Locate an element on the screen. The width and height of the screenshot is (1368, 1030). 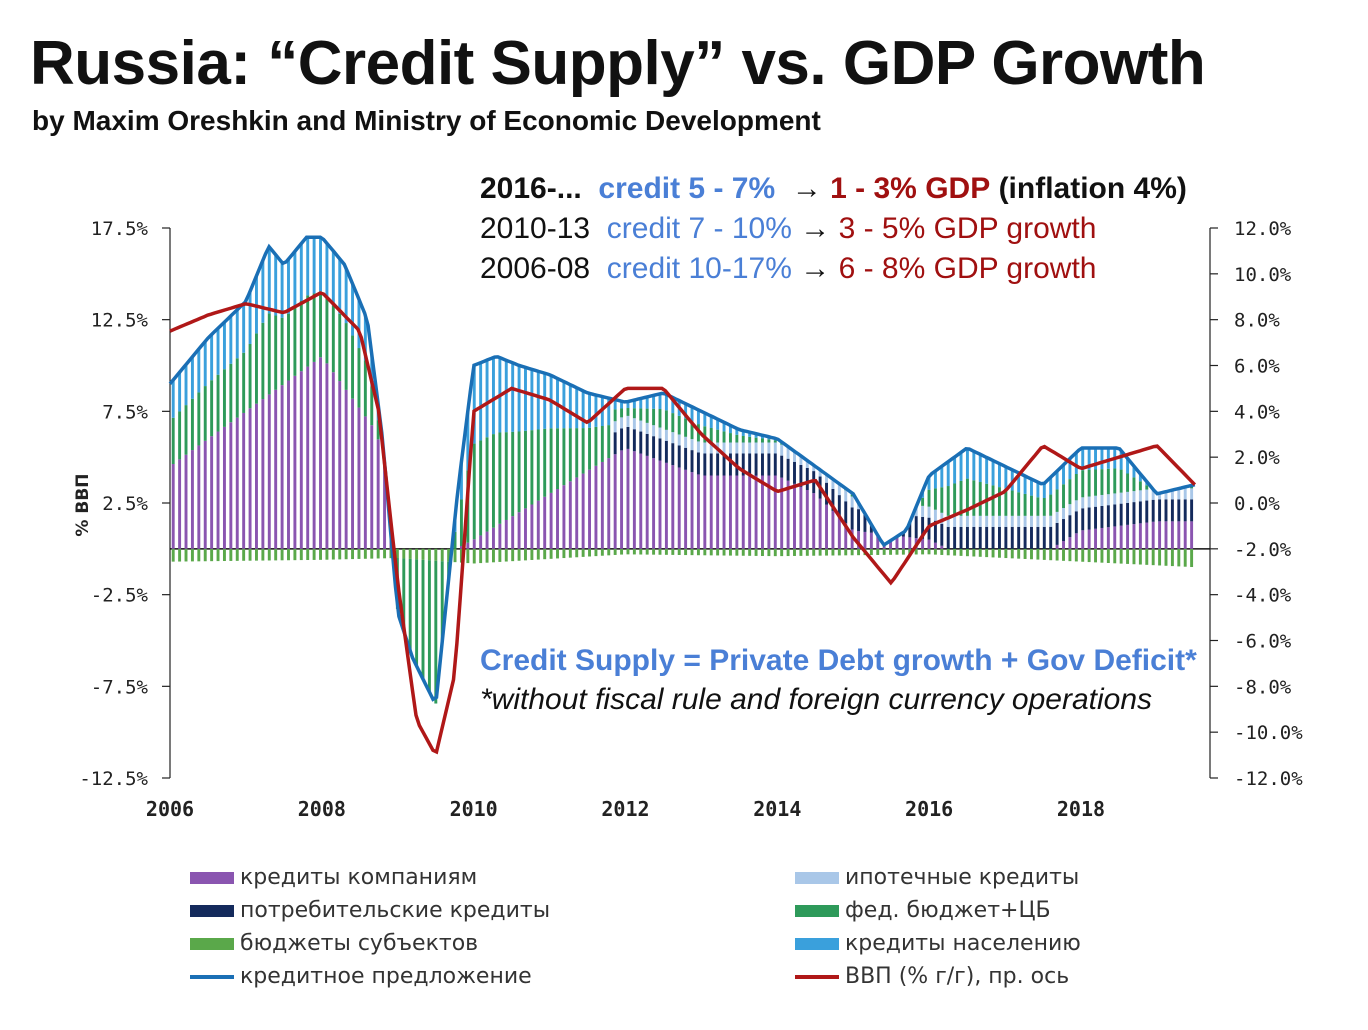
left-tick-label: -12.5% is located at coordinates (113, 779).